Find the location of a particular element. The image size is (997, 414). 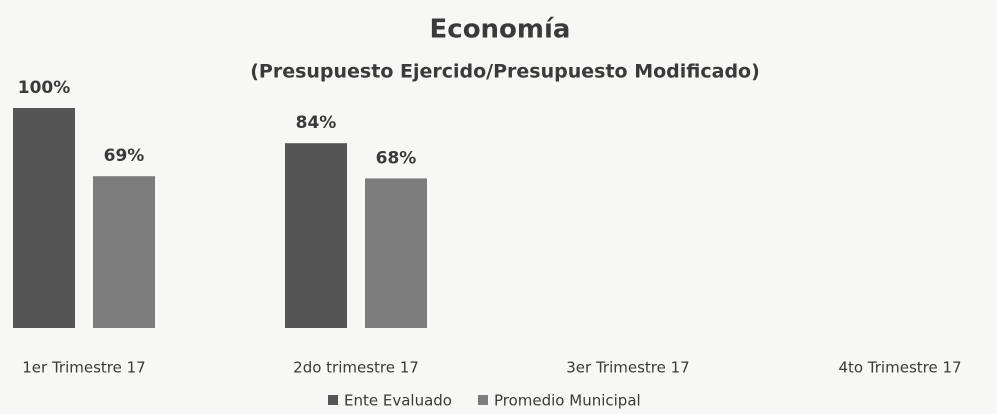

x-tick-label: 1er Trimestre 17 is located at coordinates (83, 368).